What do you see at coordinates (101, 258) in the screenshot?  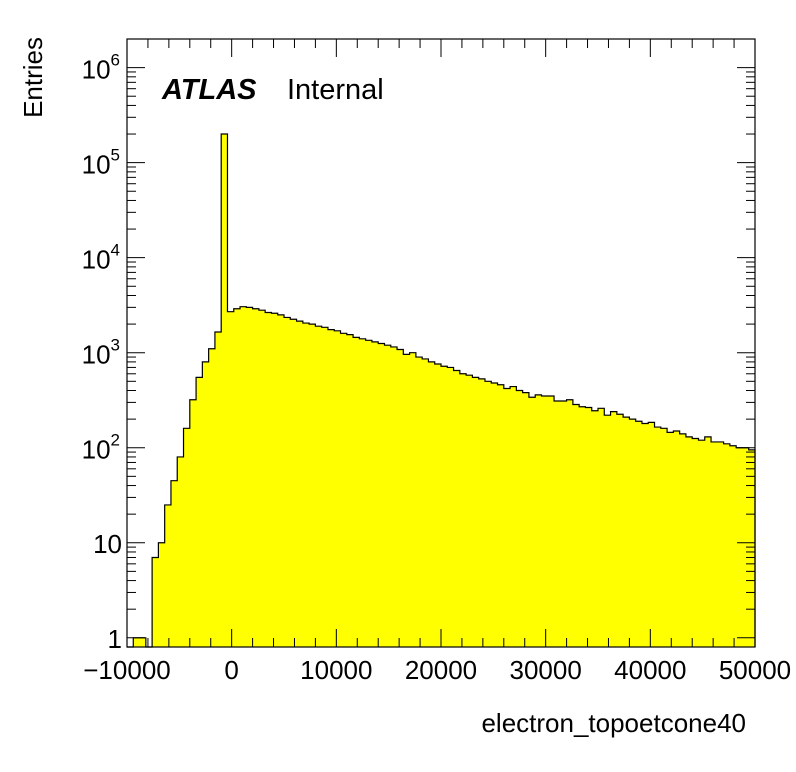 I see `y-tick-label: 10⁴` at bounding box center [101, 258].